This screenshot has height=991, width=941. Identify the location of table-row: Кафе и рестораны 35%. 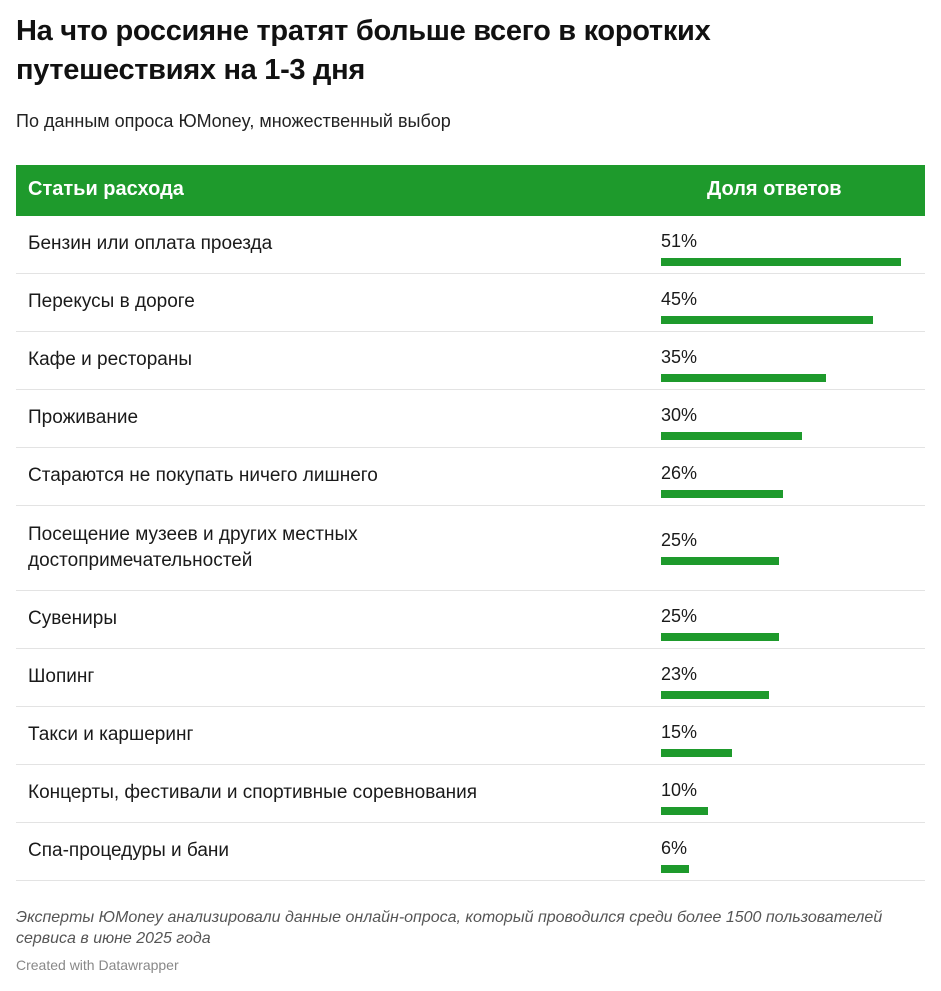
(470, 361).